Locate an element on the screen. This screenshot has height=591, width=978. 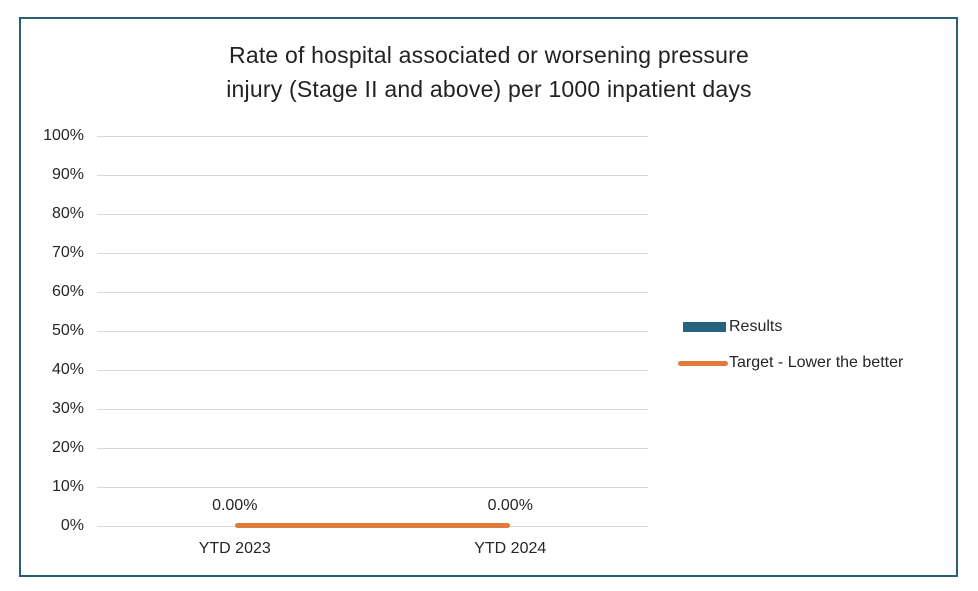
x-tick-label: YTD 2023 is located at coordinates (234, 548).